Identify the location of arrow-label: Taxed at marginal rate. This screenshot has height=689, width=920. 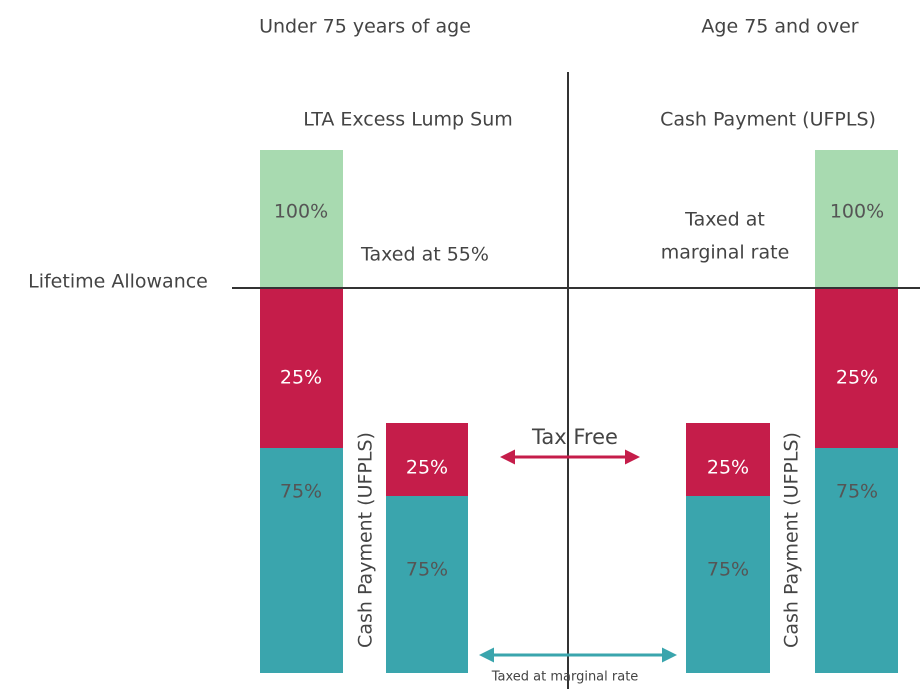
(565, 677).